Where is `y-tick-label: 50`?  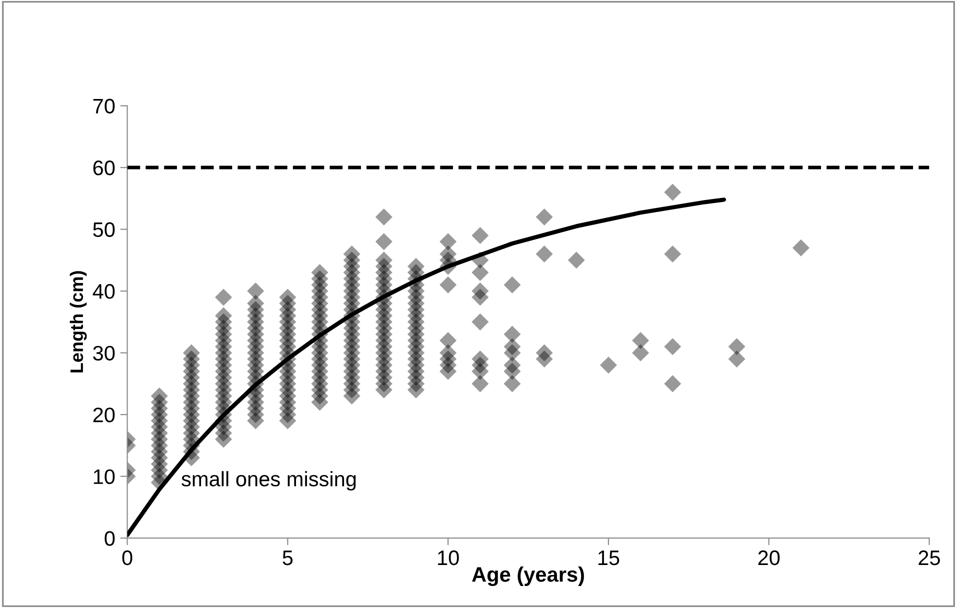
y-tick-label: 50 is located at coordinates (104, 230).